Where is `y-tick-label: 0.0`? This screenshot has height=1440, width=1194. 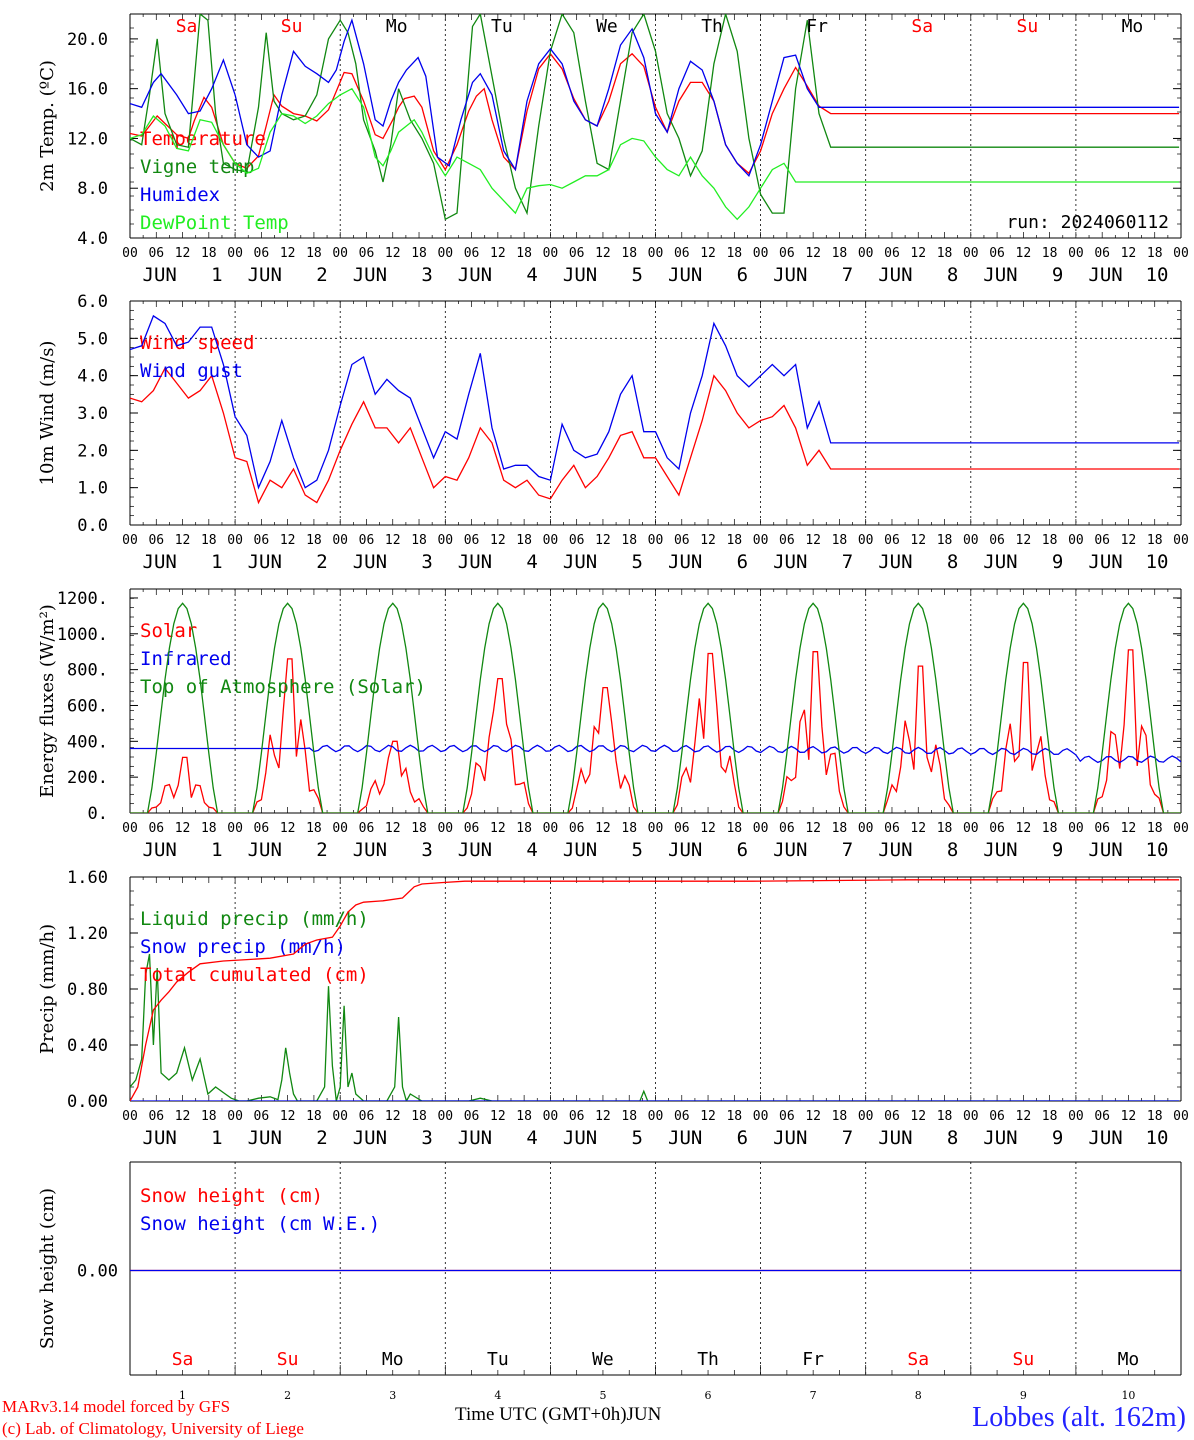
y-tick-label: 0.0 is located at coordinates (92, 526).